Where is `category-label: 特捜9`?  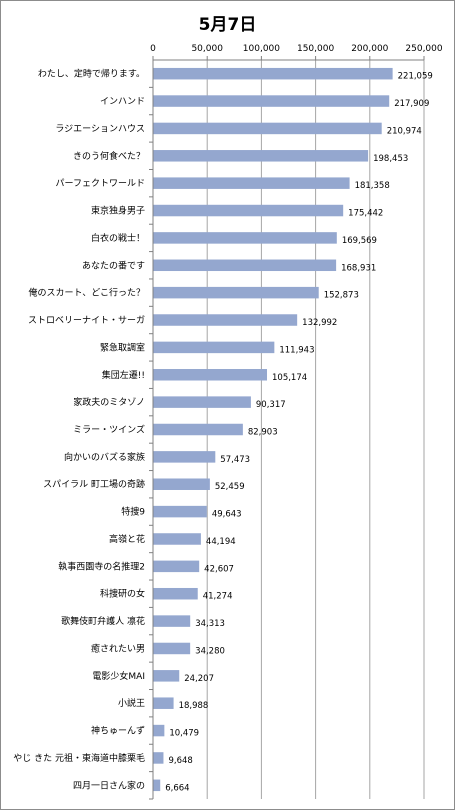 category-label: 特捜9 is located at coordinates (133, 512).